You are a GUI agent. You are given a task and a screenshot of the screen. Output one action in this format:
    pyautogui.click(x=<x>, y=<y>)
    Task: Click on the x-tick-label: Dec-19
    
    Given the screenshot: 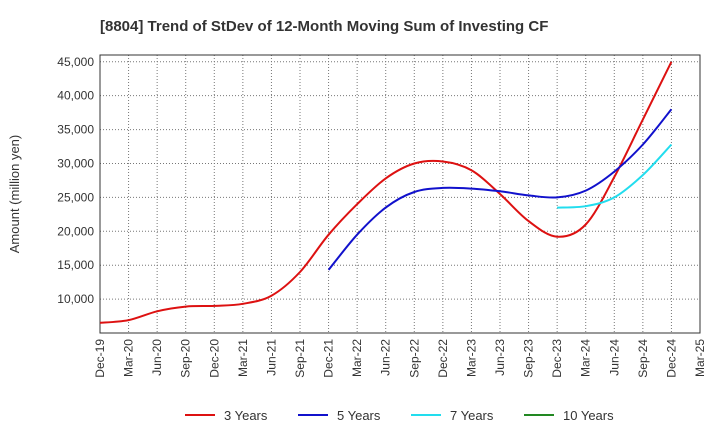 What is the action you would take?
    pyautogui.click(x=100, y=358)
    